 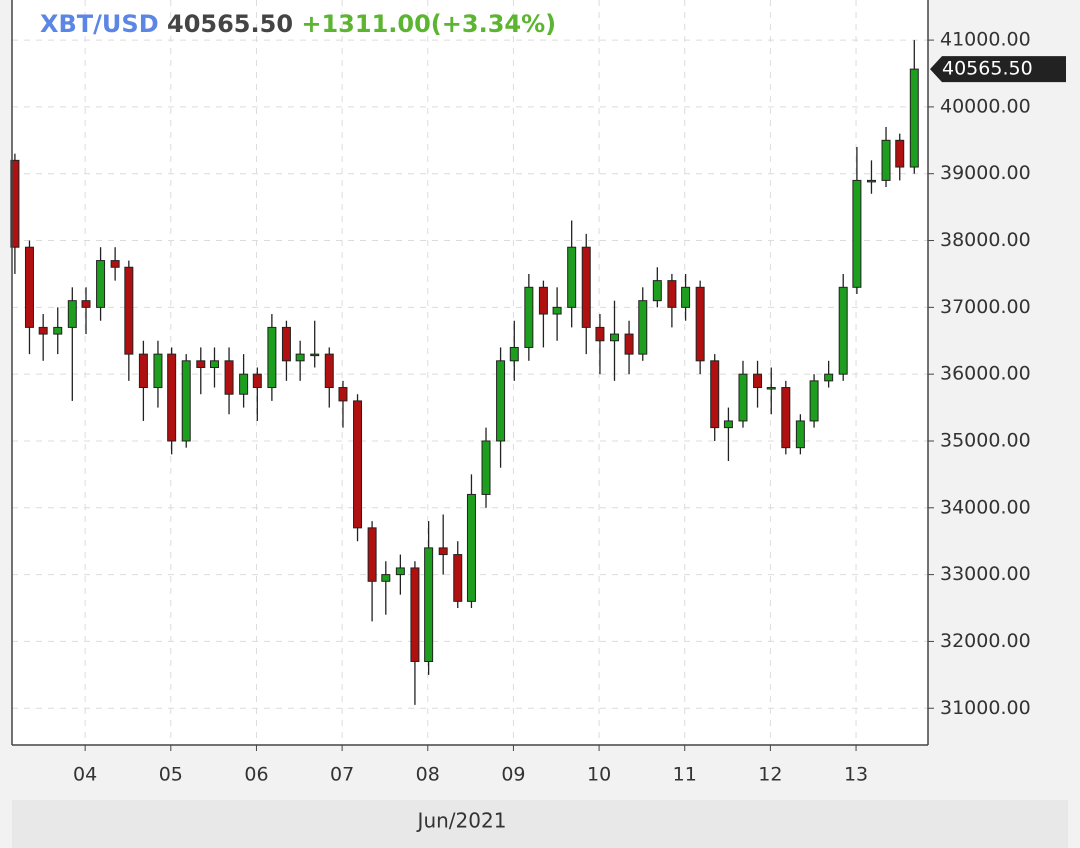 I want to click on last-price-label: 40565.50, so click(x=987, y=69).